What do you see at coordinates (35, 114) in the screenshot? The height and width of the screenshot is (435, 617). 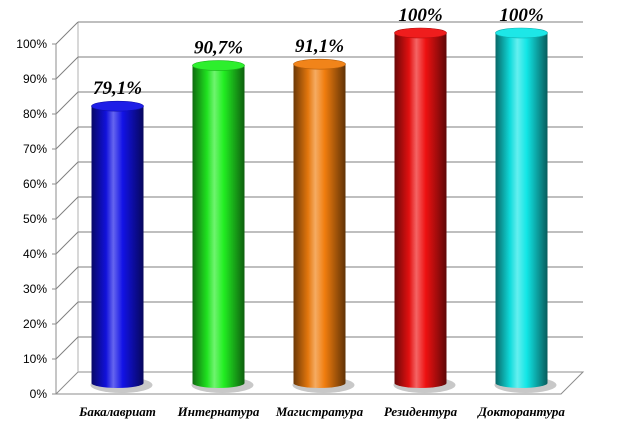 I see `y-tick-label: 80%` at bounding box center [35, 114].